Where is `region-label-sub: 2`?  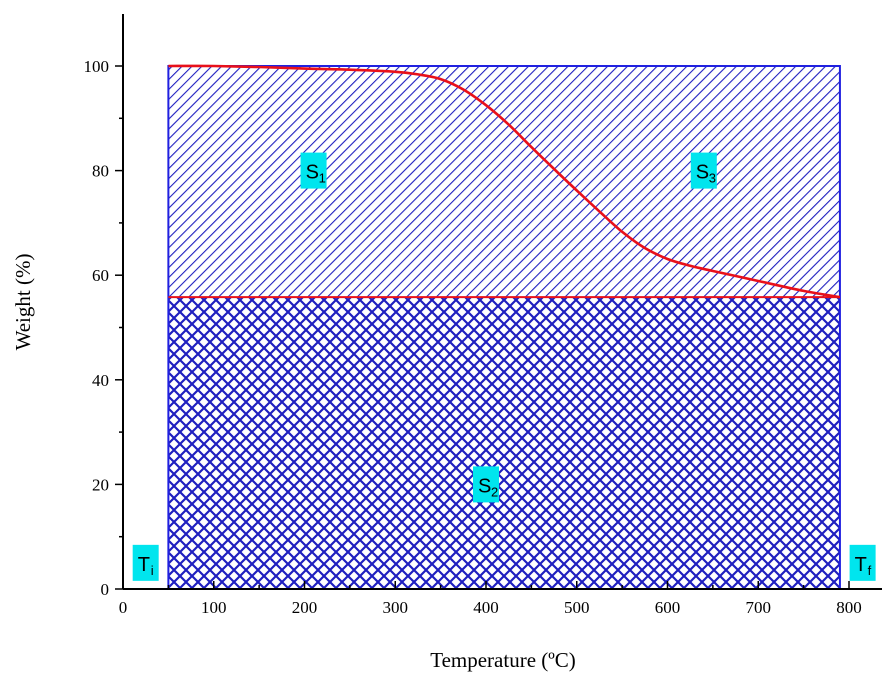 region-label-sub: 2 is located at coordinates (494, 491).